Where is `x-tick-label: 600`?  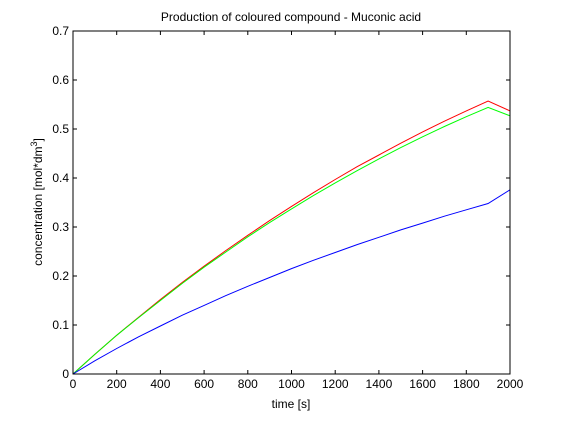 x-tick-label: 600 is located at coordinates (204, 384).